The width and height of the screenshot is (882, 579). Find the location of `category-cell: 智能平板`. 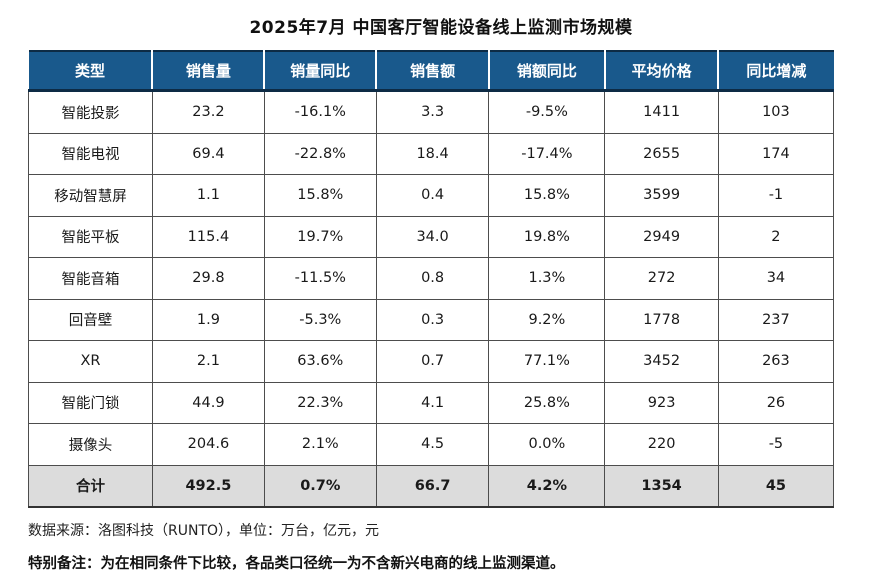

category-cell: 智能平板 is located at coordinates (90, 236).